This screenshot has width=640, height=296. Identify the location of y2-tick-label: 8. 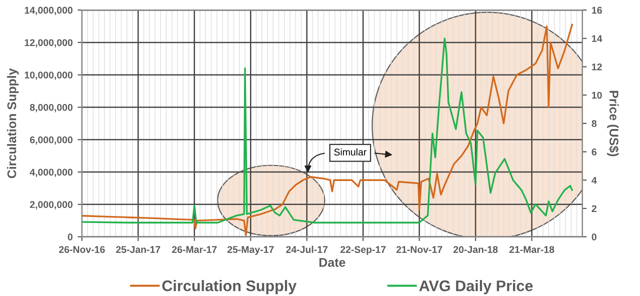
(594, 124).